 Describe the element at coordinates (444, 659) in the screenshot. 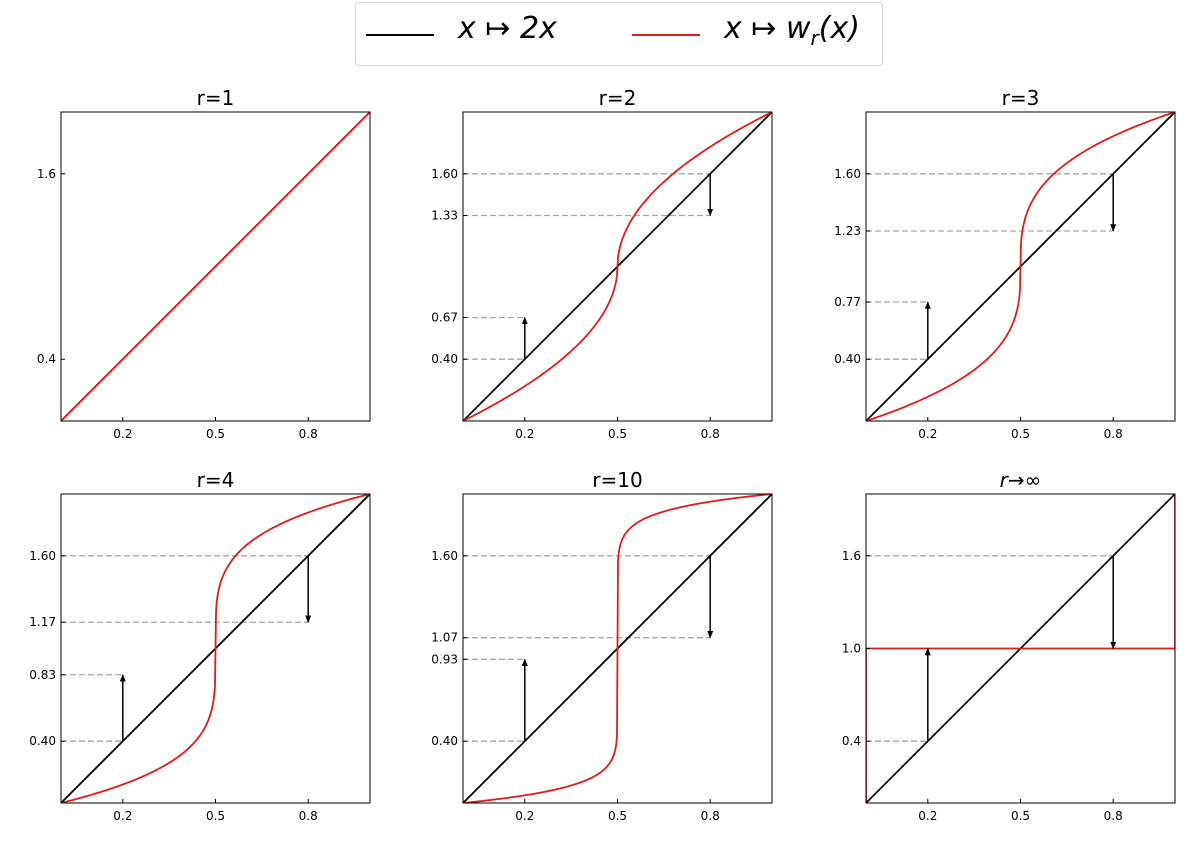

I see `y-tick-label: 0.93` at that location.